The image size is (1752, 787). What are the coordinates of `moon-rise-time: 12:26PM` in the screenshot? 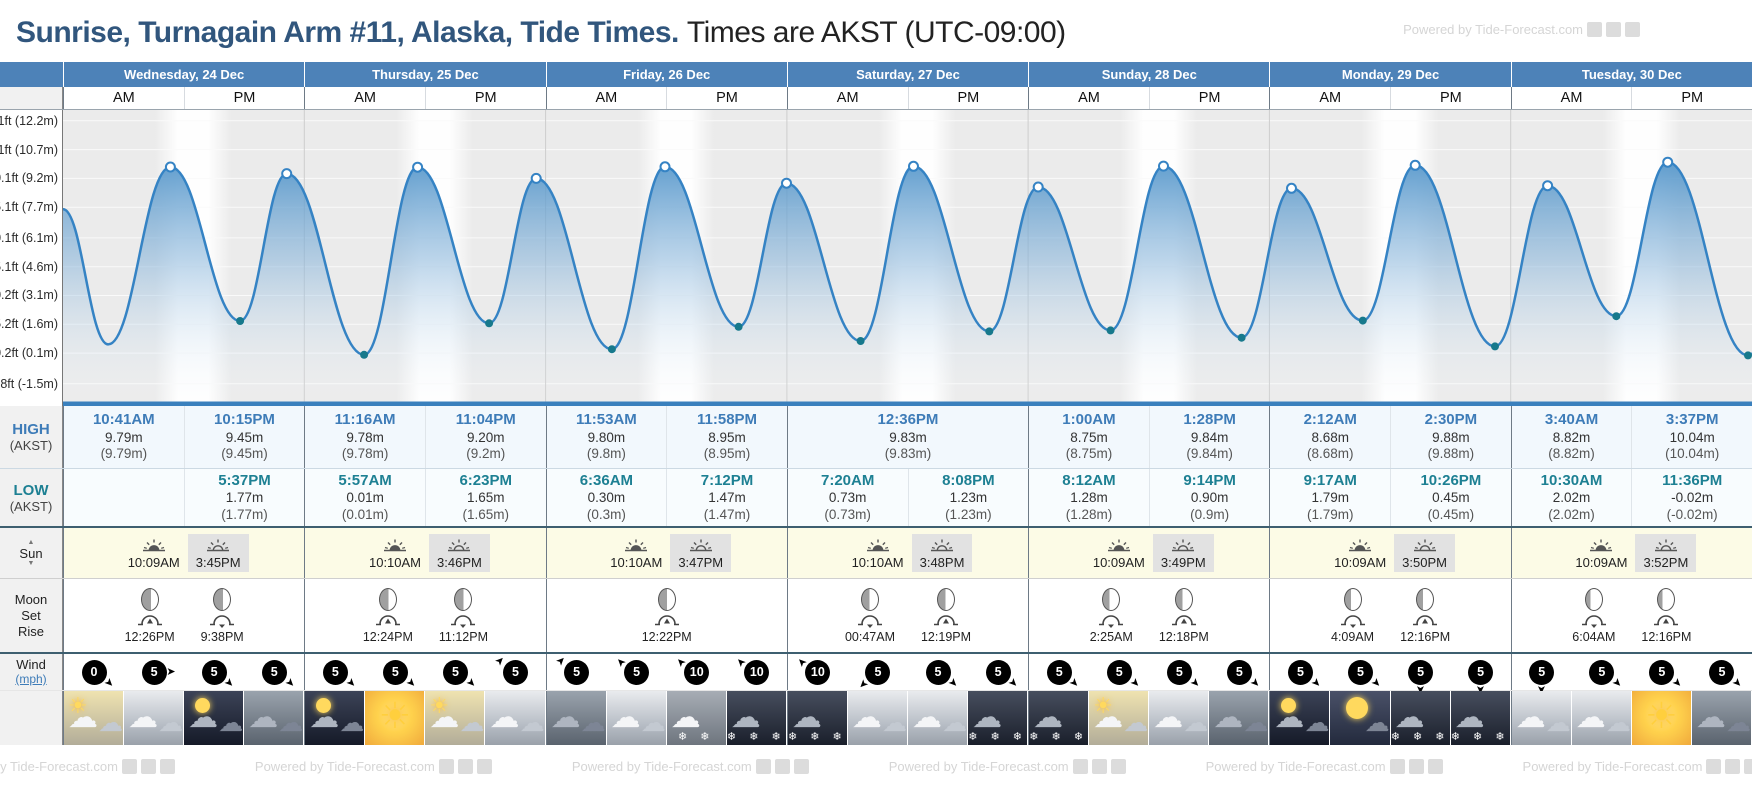 It's located at (149, 636).